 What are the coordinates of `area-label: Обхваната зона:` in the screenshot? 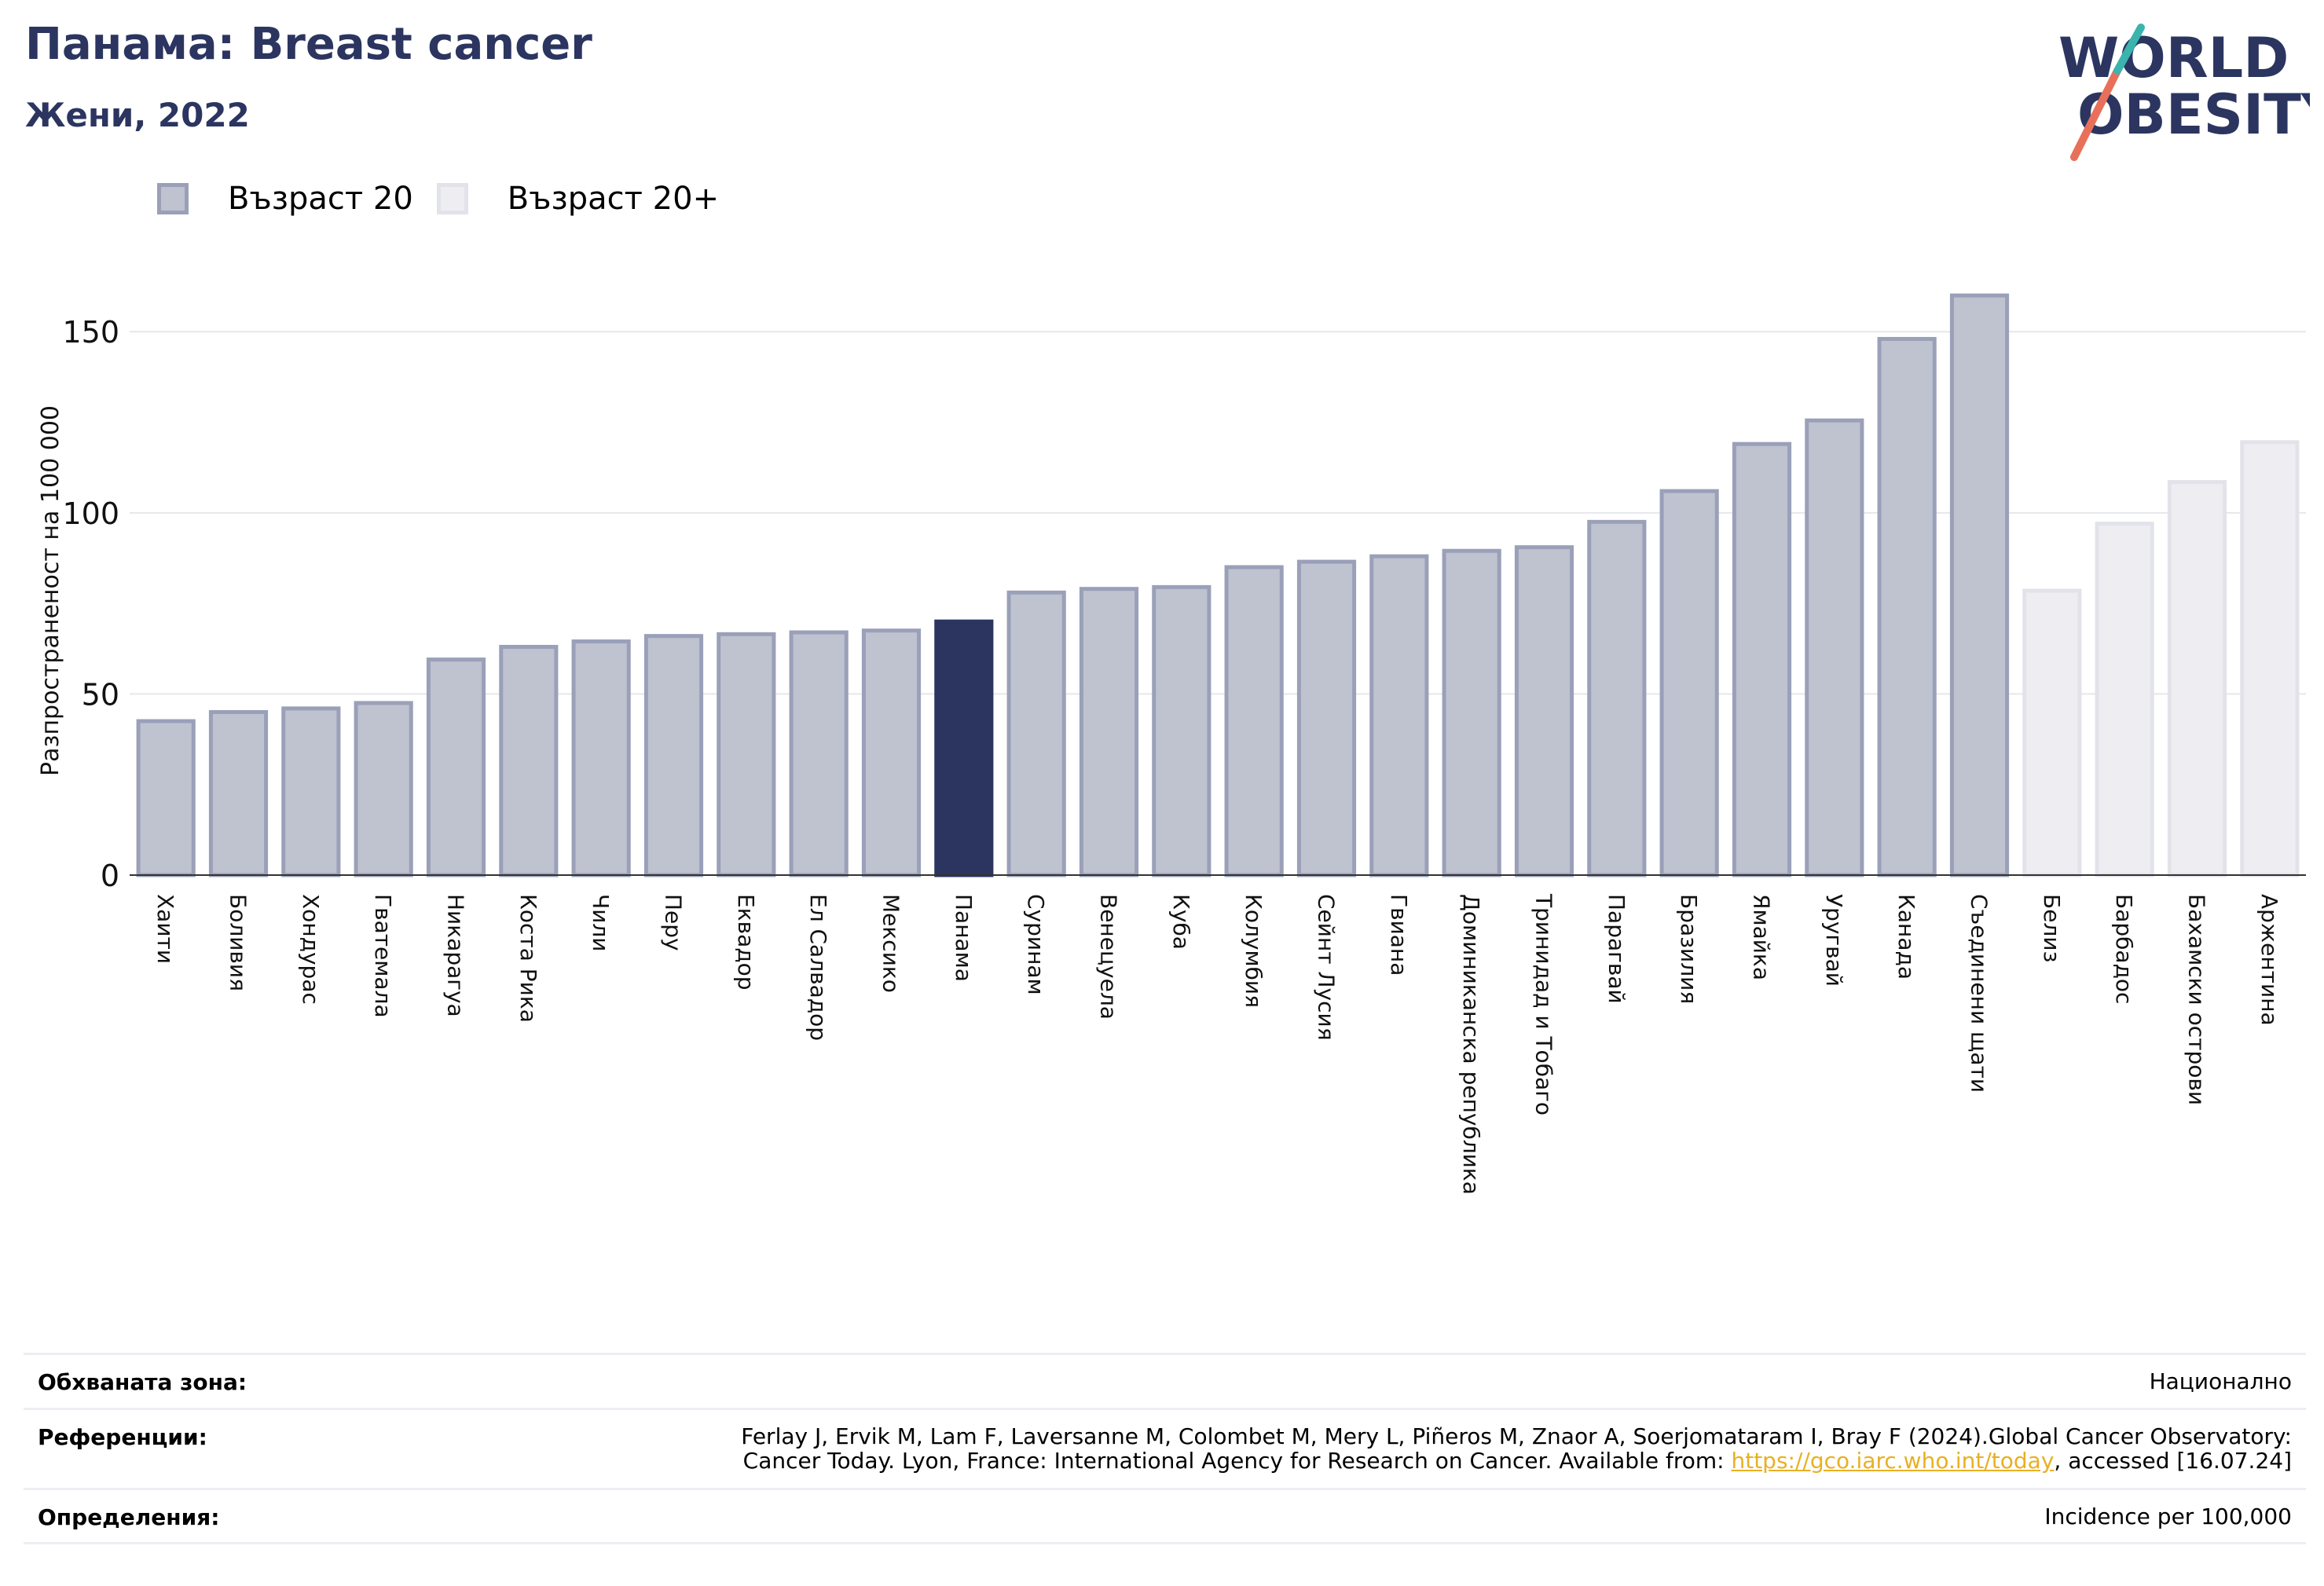 It's located at (142, 1382).